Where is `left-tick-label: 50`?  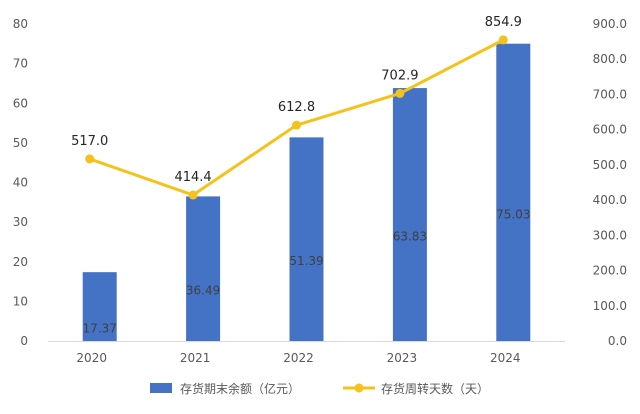 left-tick-label: 50 is located at coordinates (20, 143).